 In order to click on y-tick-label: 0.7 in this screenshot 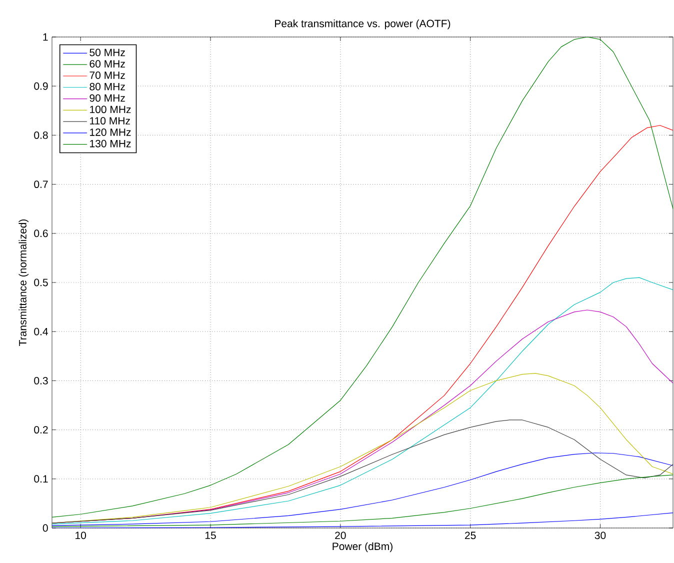, I will do `click(41, 184)`.